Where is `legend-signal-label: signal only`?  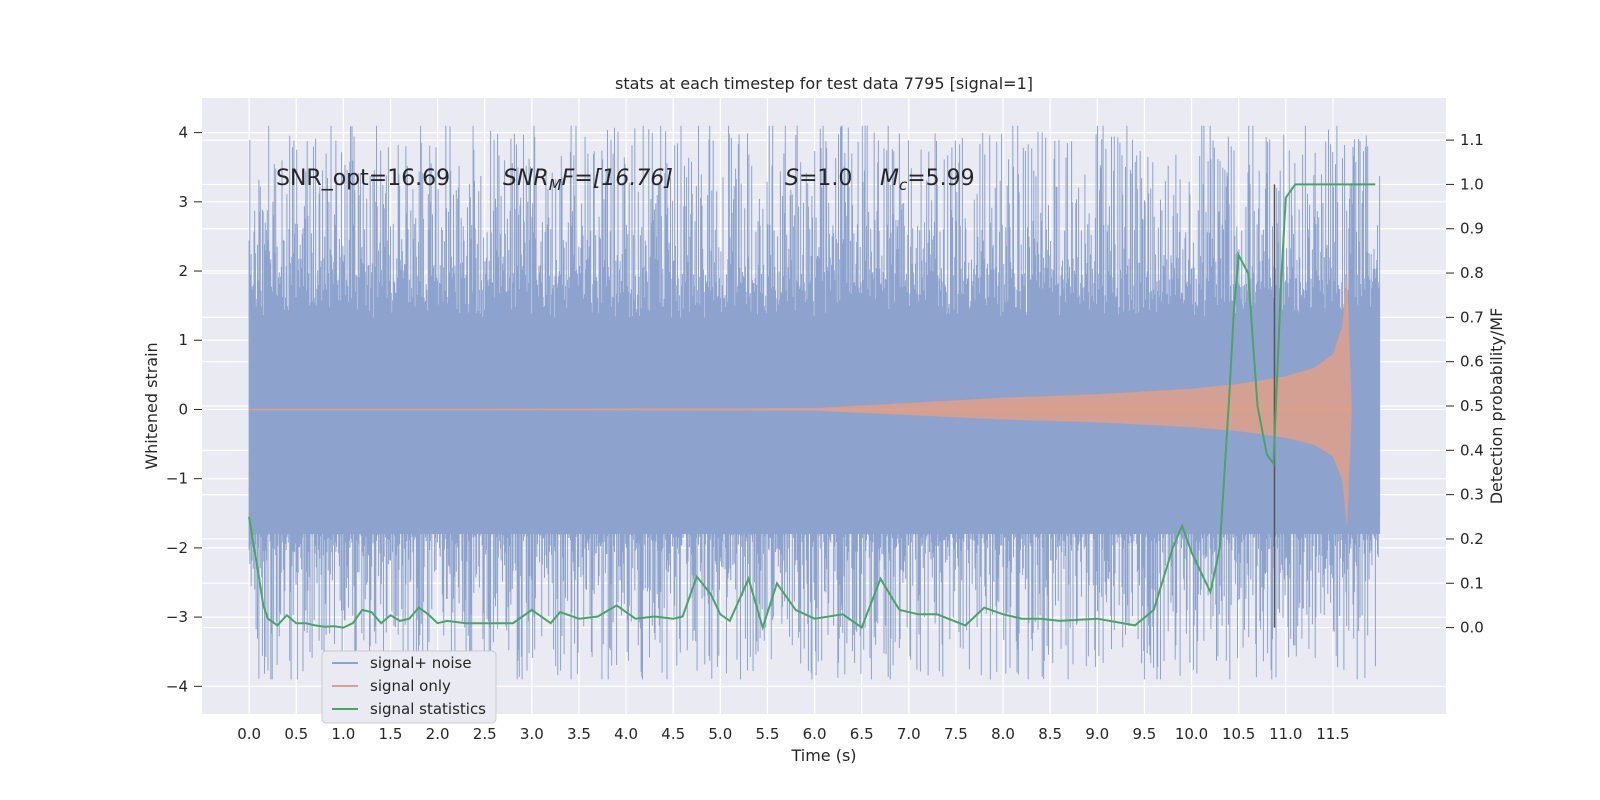
legend-signal-label: signal only is located at coordinates (410, 686).